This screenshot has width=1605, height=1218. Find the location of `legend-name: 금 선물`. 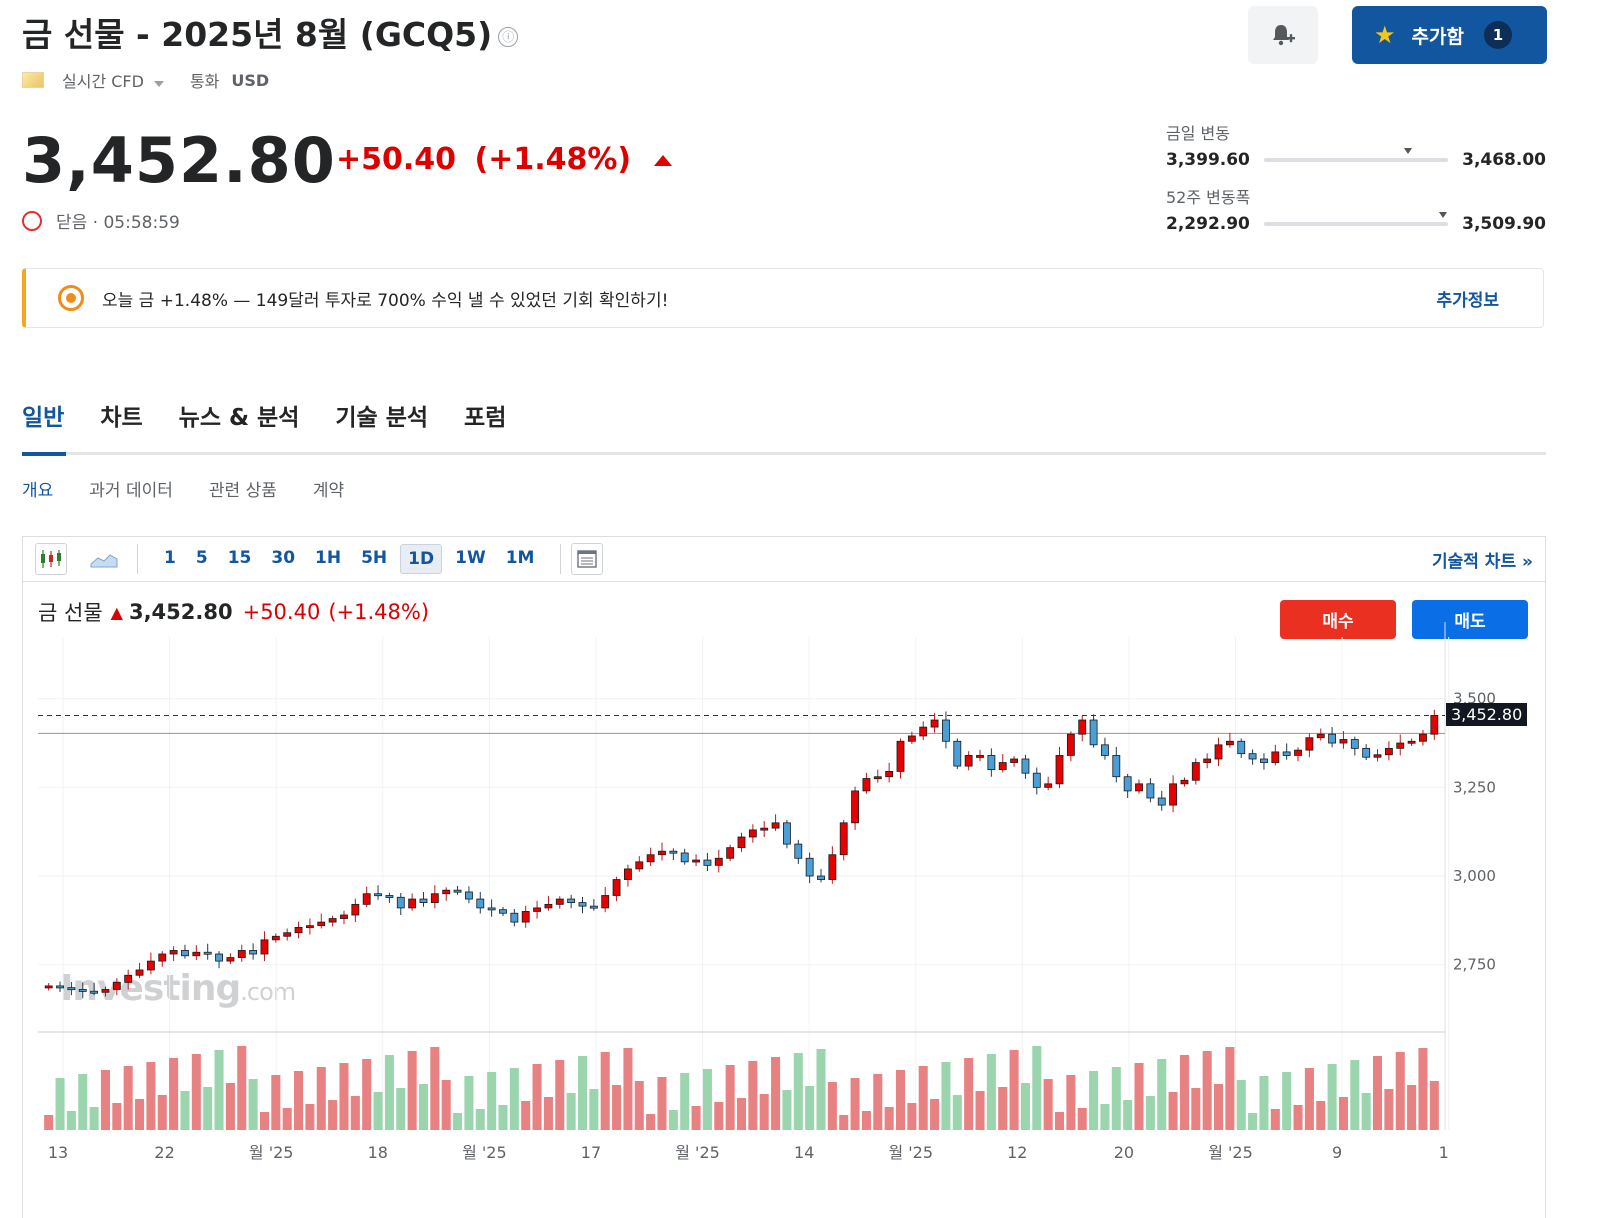

legend-name: 금 선물 is located at coordinates (70, 613).